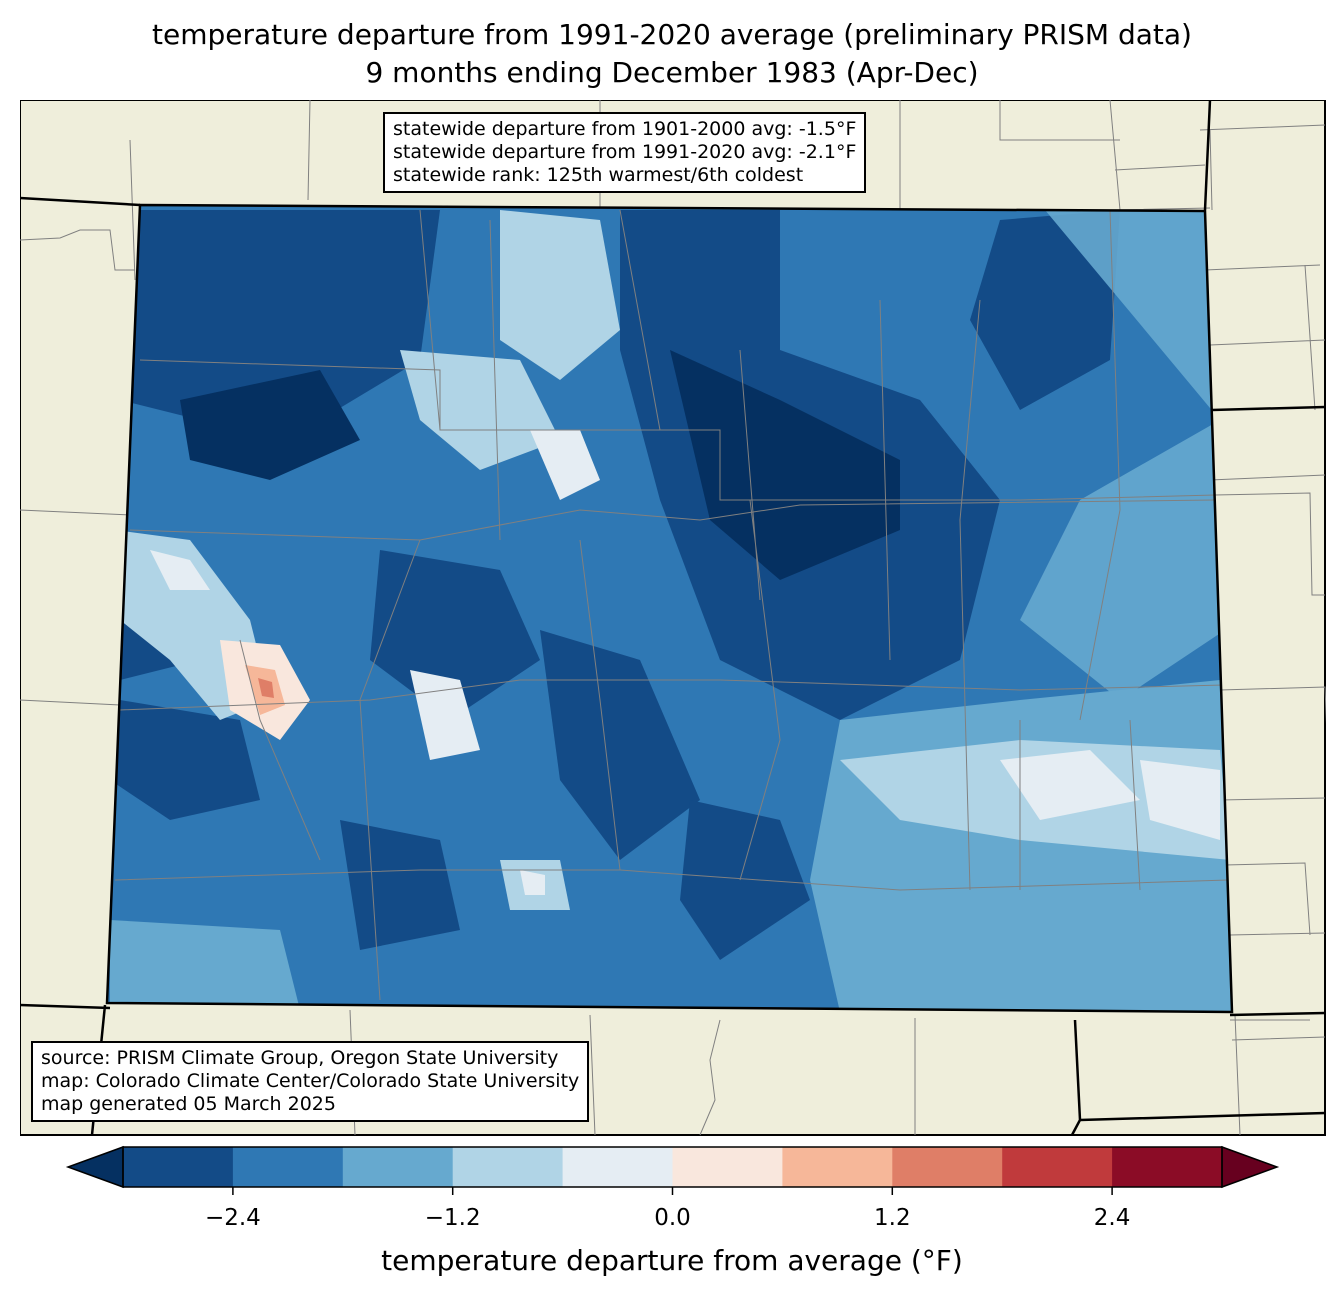 This screenshot has height=1299, width=1344. Describe the element at coordinates (188, 1104) in the screenshot. I see `credit-generated: map generated 05 March 2025` at that location.